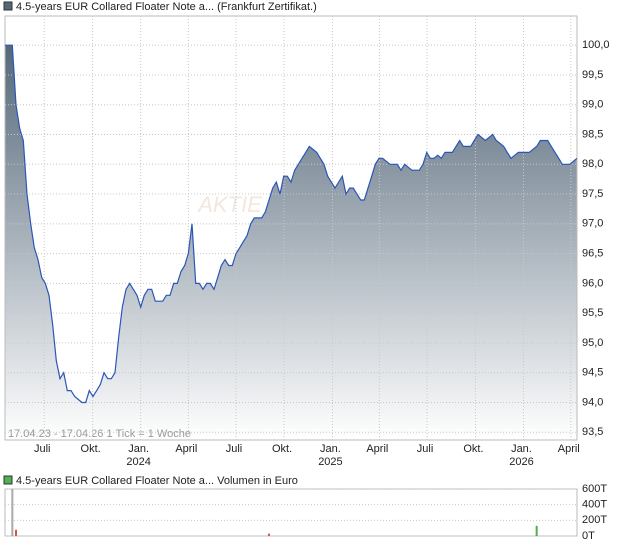  I want to click on footer: 17.04.23 - 17.04.26 1 Tick = 1 Woche, so click(99, 434).